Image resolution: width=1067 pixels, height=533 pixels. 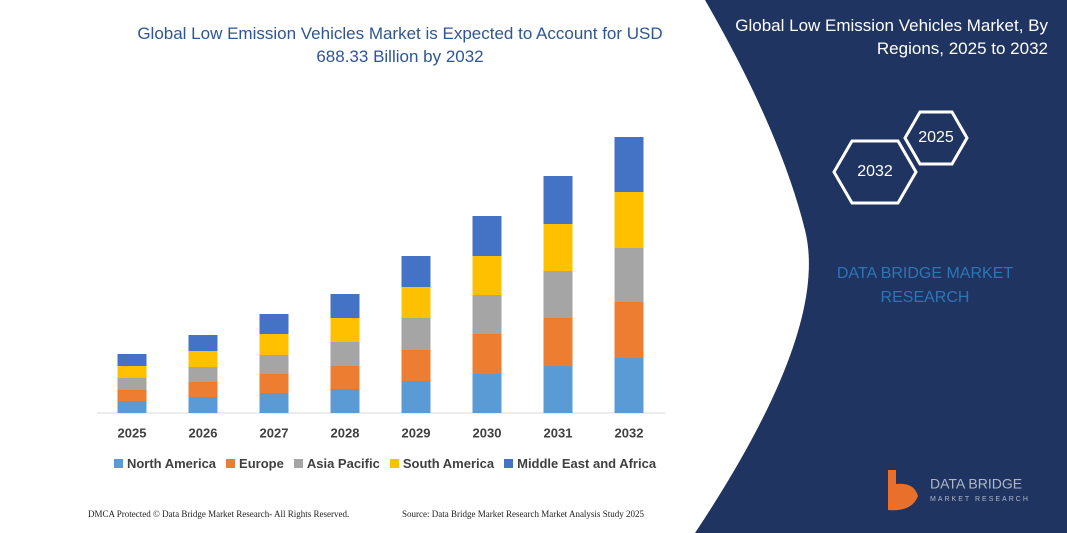 What do you see at coordinates (976, 484) in the screenshot?
I see `logo-name: DATA BRIDGE` at bounding box center [976, 484].